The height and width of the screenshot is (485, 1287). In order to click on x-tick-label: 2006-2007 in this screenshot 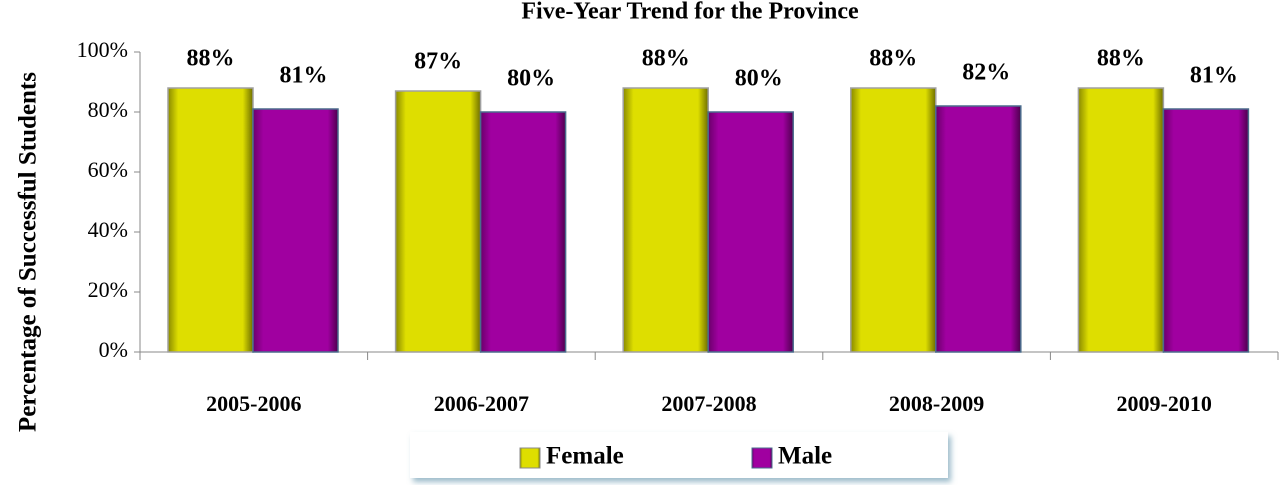, I will do `click(481, 403)`.